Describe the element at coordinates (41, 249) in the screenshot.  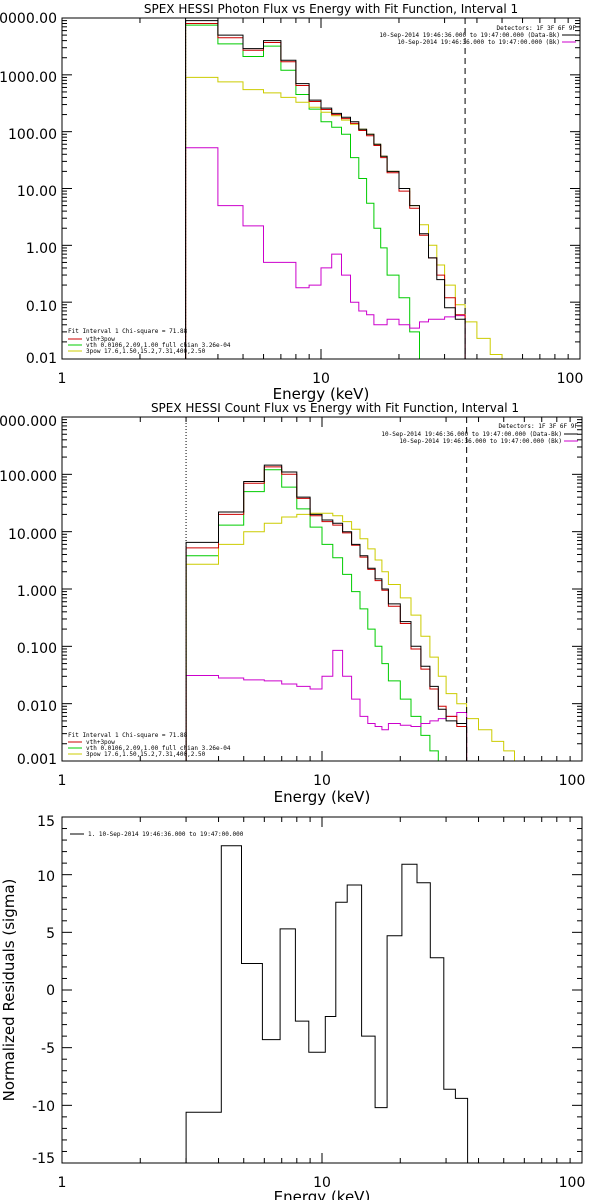
I see `y-tick-label: 1.00` at that location.